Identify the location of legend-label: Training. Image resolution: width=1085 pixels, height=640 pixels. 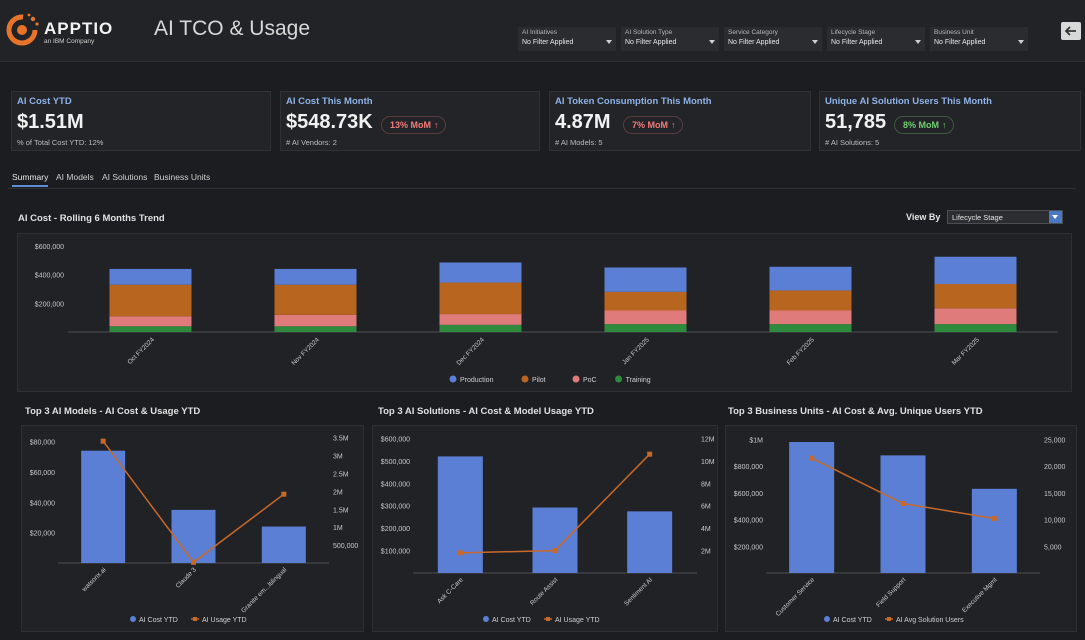
(638, 380).